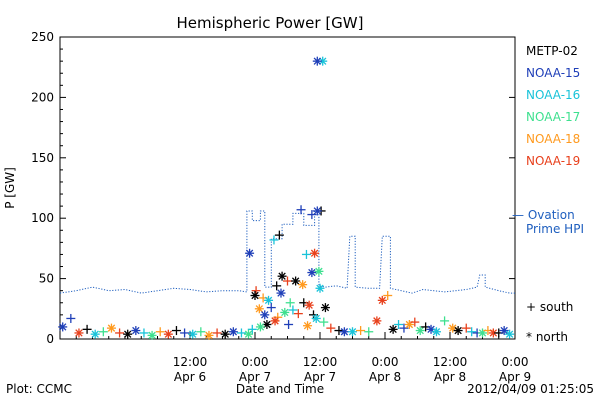 The width and height of the screenshot is (600, 400). I want to click on x-tick-date: Apr 6, so click(190, 377).